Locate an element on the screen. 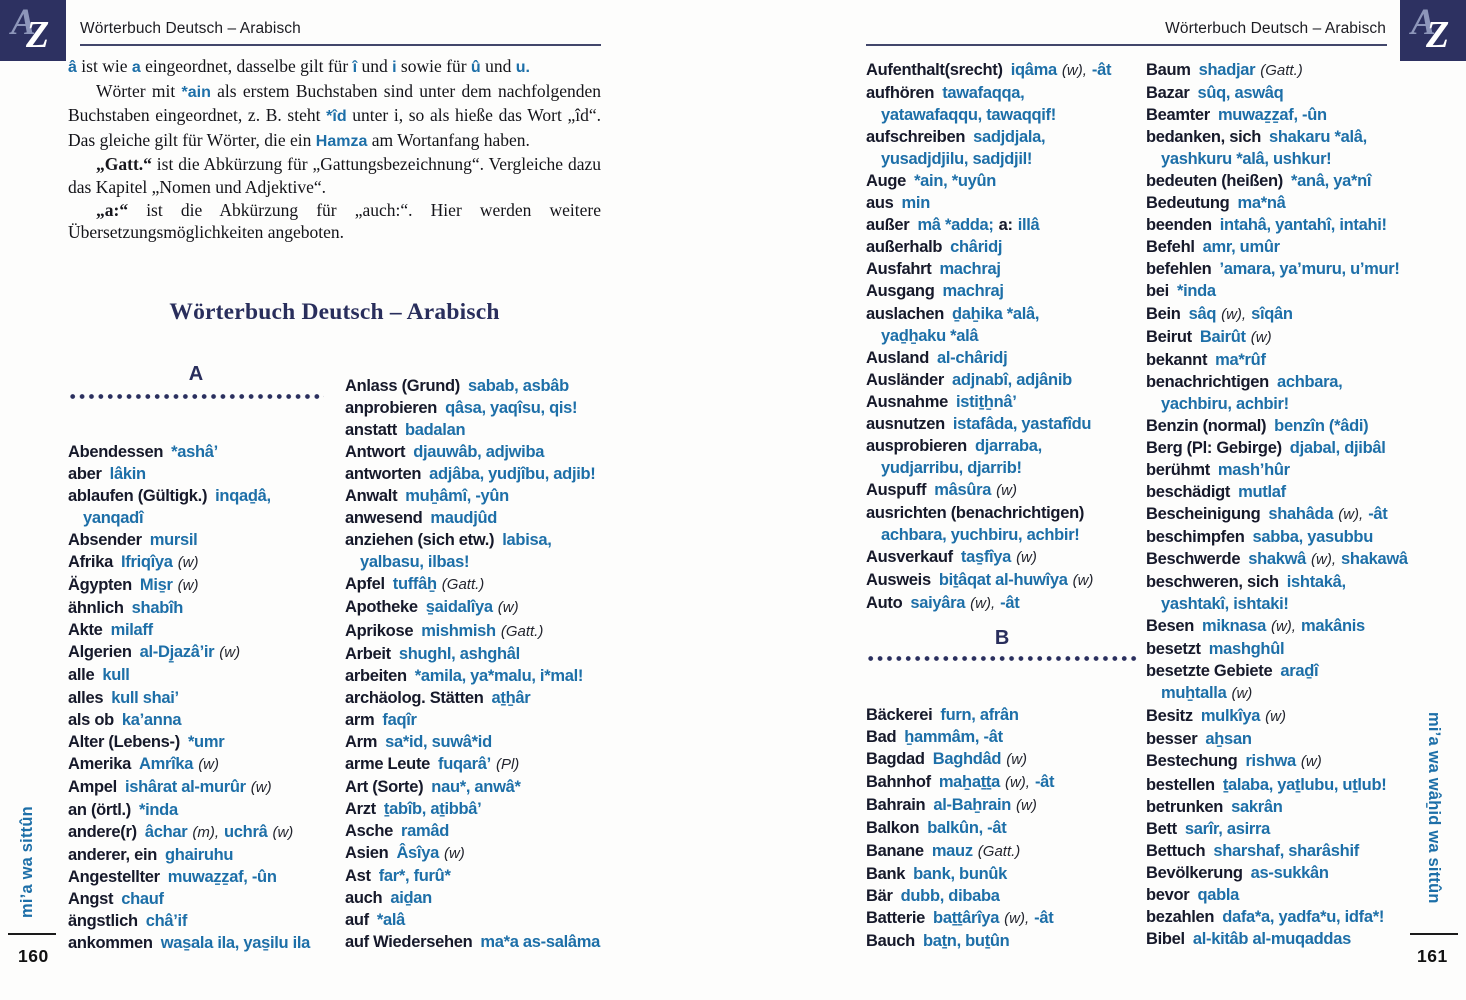 This screenshot has width=1466, height=1000. running-head-right: Wörterbuch Deutsch – Arabisch is located at coordinates (1275, 28).